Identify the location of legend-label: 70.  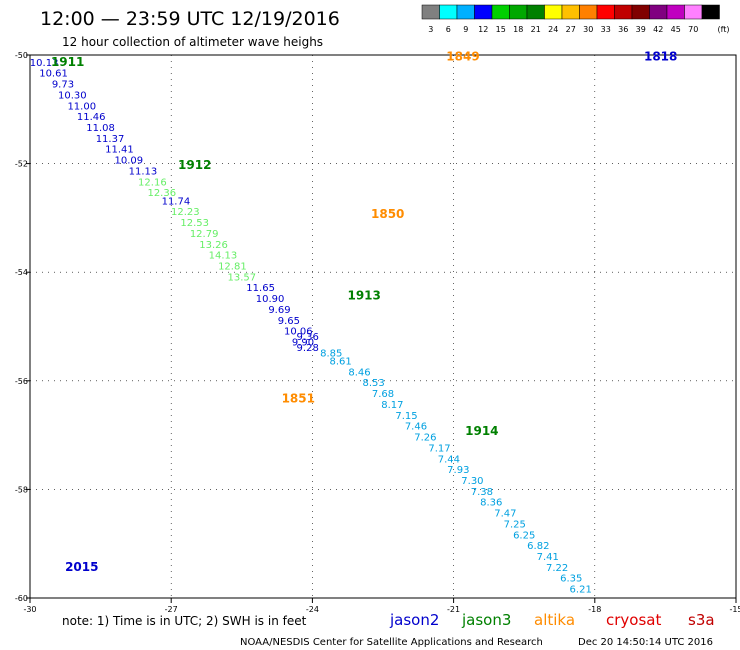
(693, 29).